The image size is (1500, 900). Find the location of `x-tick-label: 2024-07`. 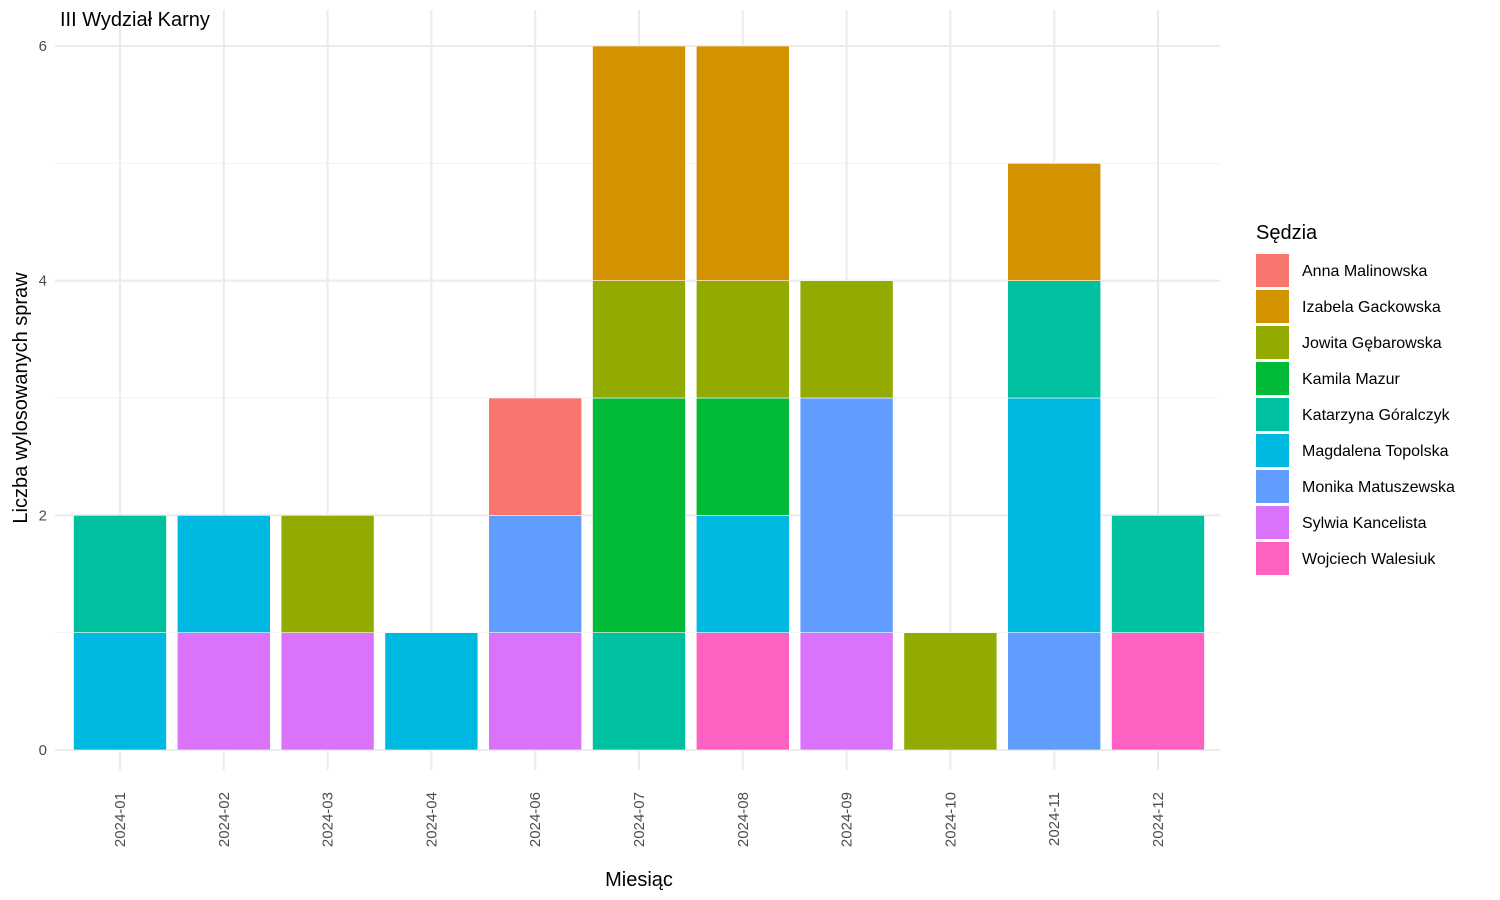

x-tick-label: 2024-07 is located at coordinates (639, 819).